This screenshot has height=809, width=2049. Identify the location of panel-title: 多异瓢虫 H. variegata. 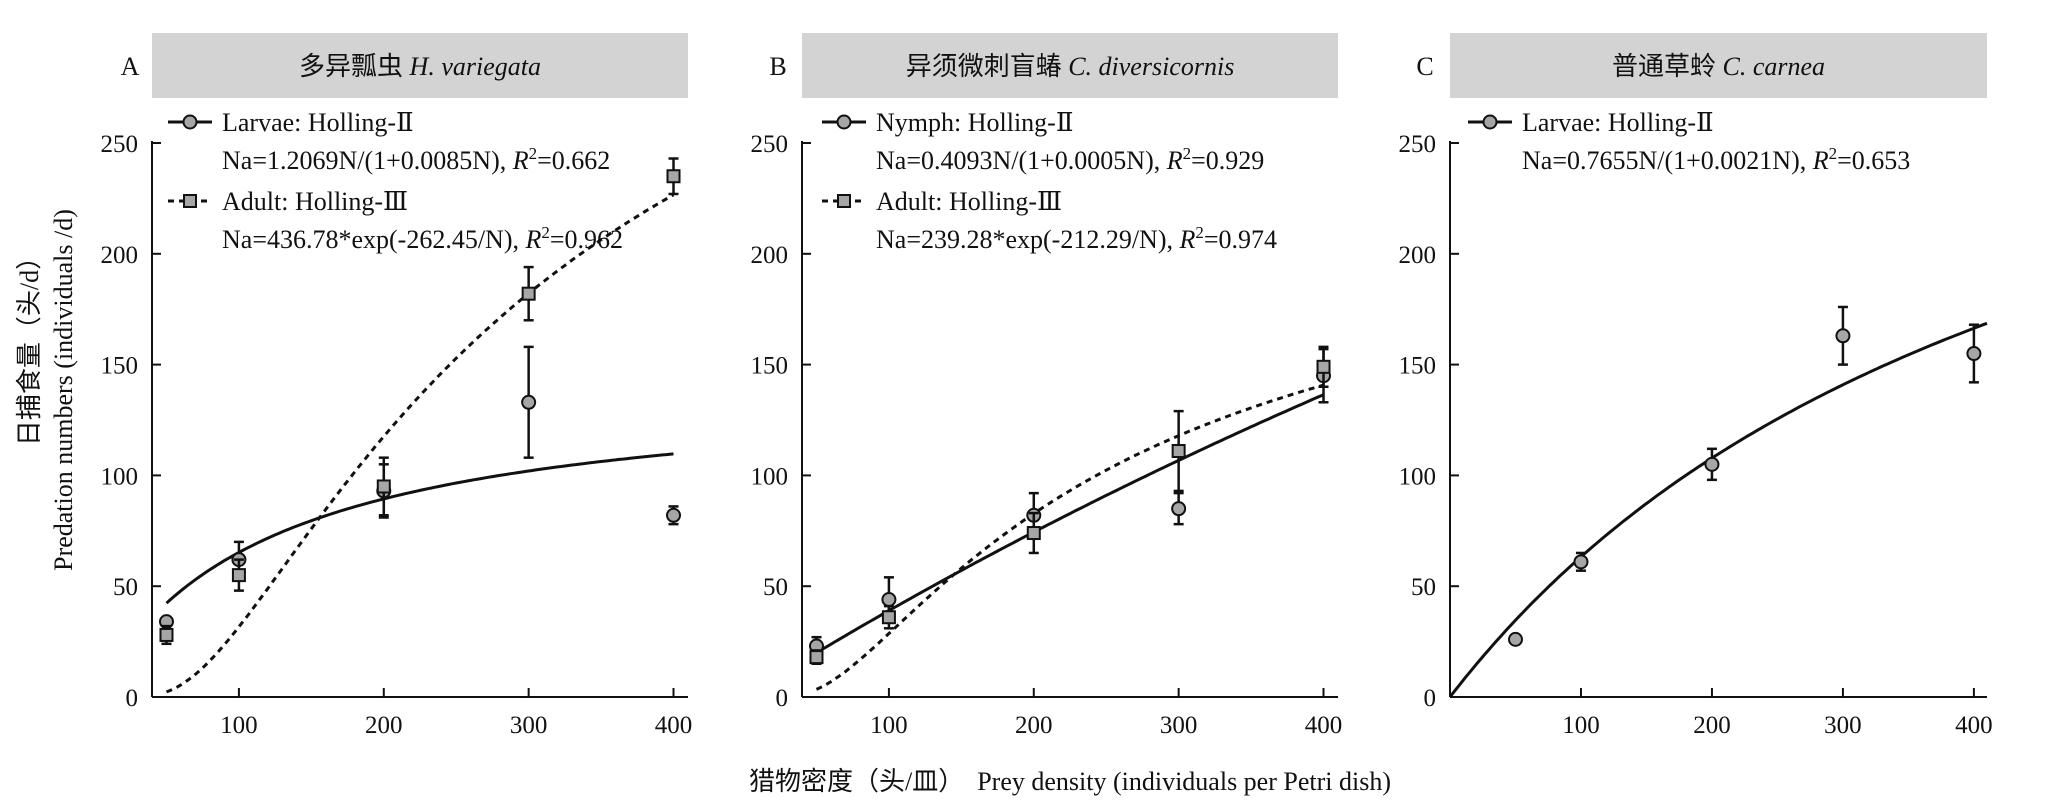
(420, 66).